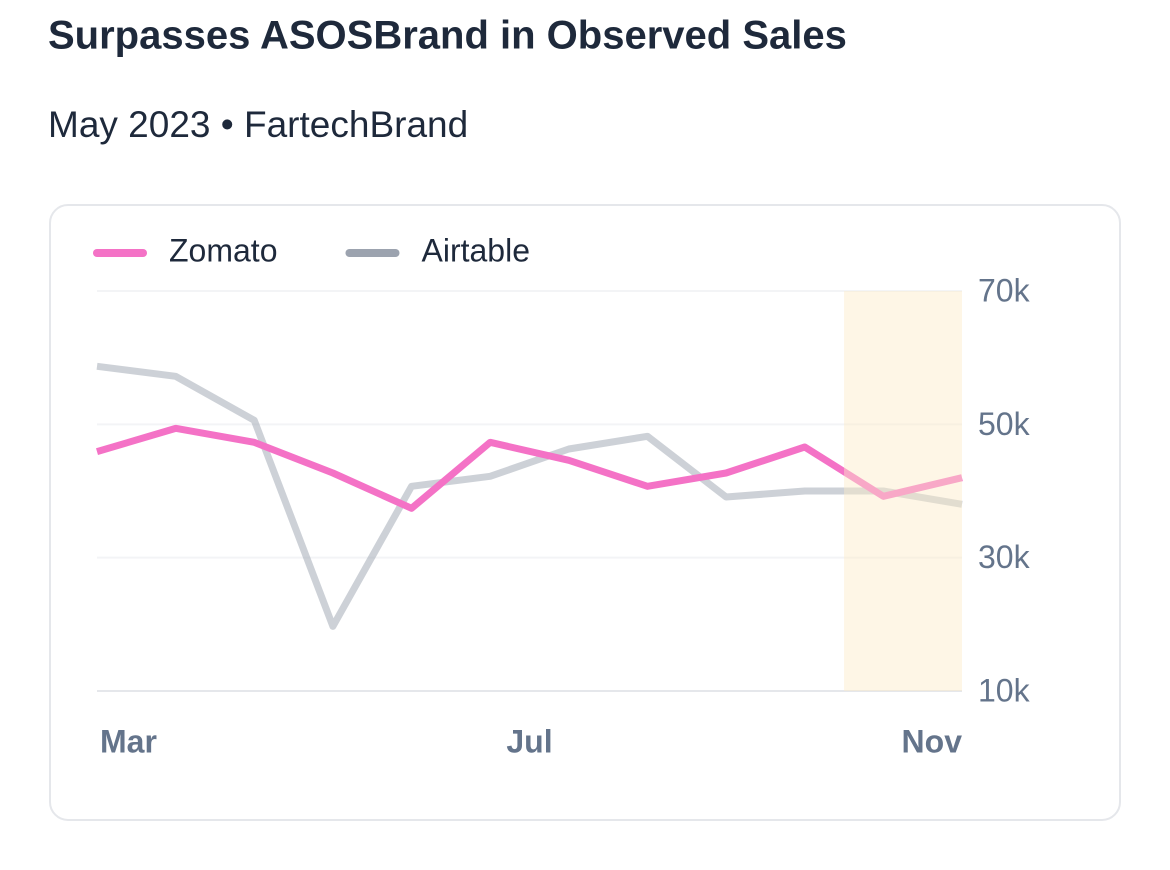  I want to click on y-tick-label: 50k, so click(1004, 424).